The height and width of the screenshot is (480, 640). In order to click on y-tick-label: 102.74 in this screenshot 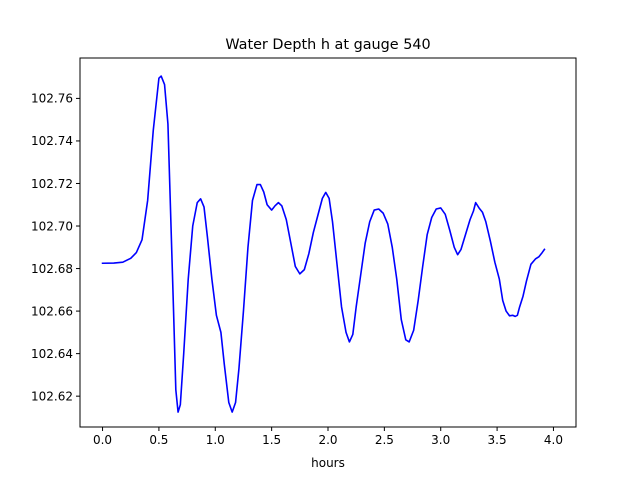, I will do `click(52, 141)`.